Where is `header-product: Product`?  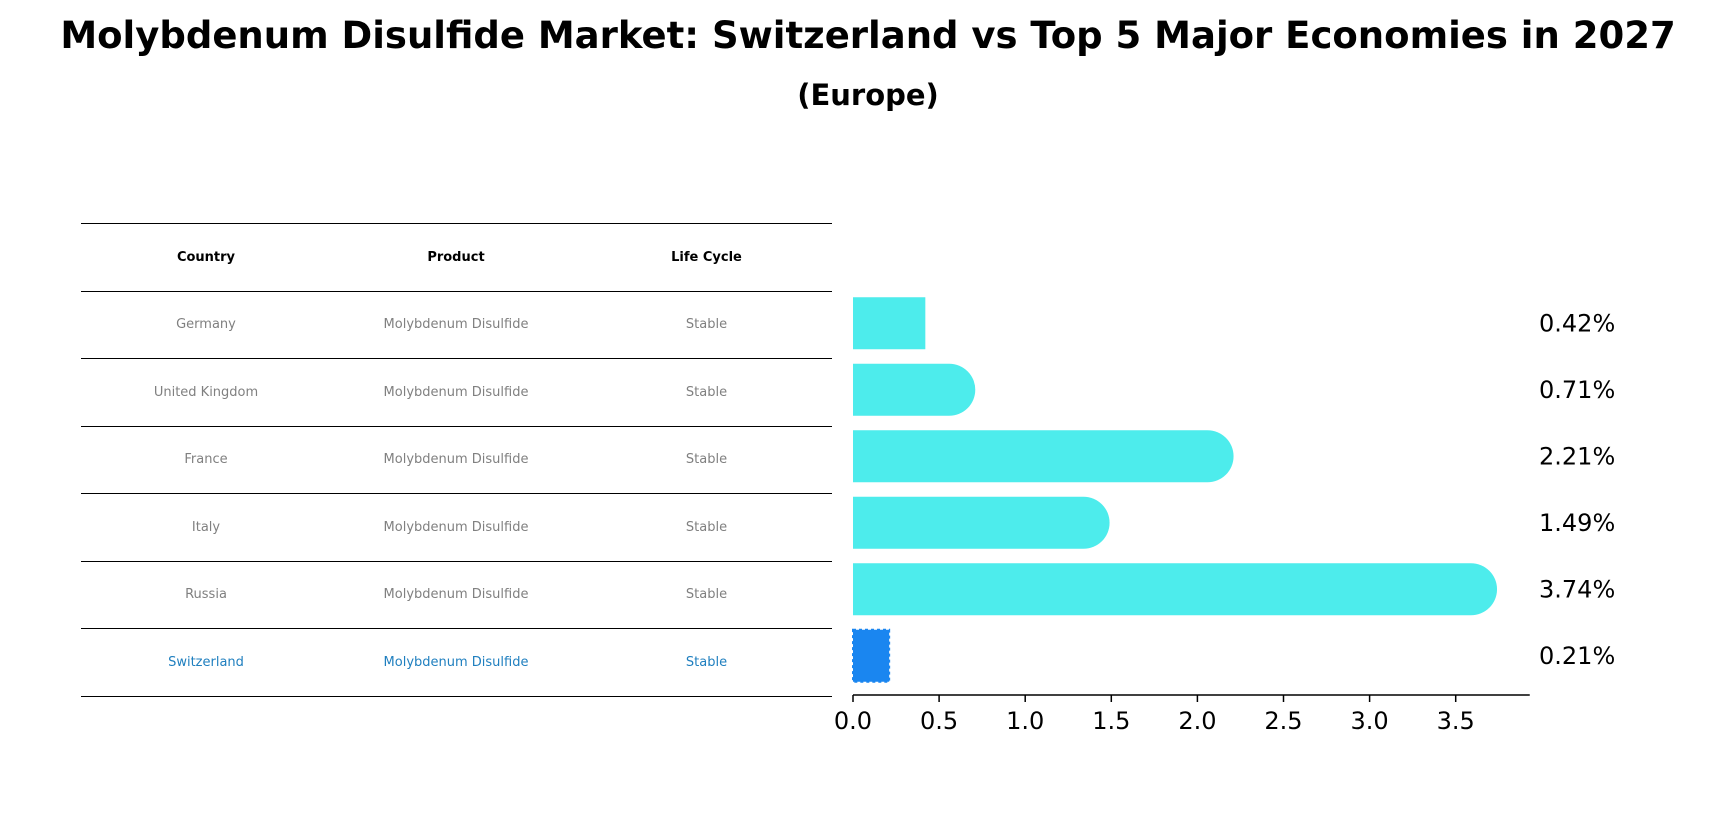
header-product: Product is located at coordinates (456, 257).